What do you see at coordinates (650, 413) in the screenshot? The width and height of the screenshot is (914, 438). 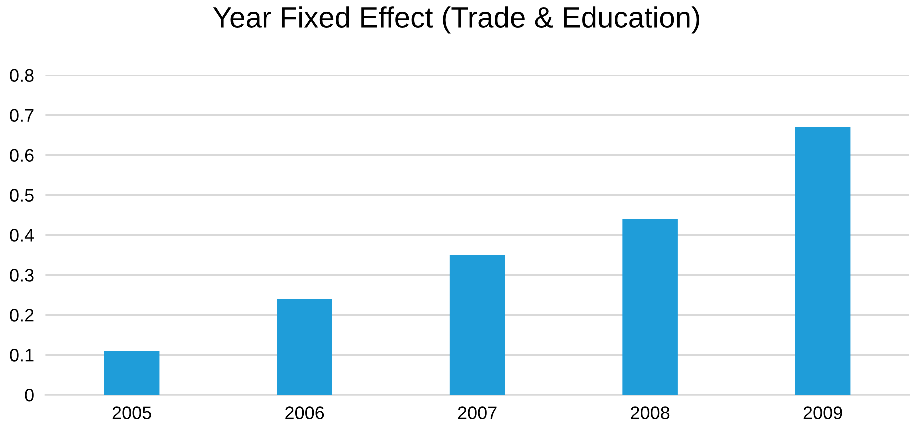 I see `x-tick-label: 2008` at bounding box center [650, 413].